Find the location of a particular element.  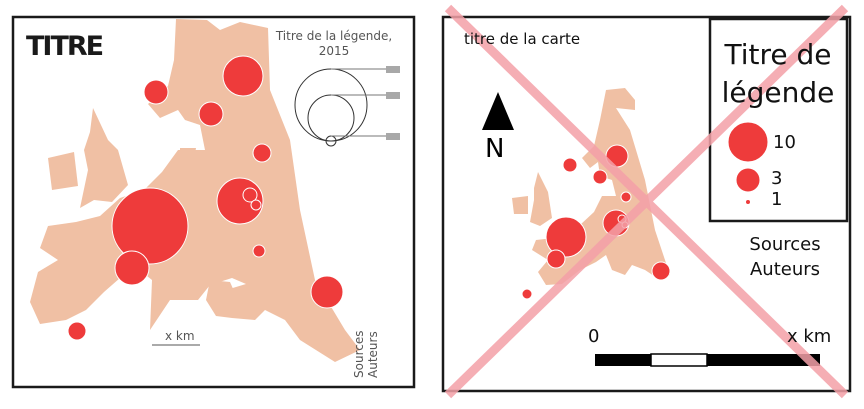

circle-large-center is located at coordinates (150, 226).